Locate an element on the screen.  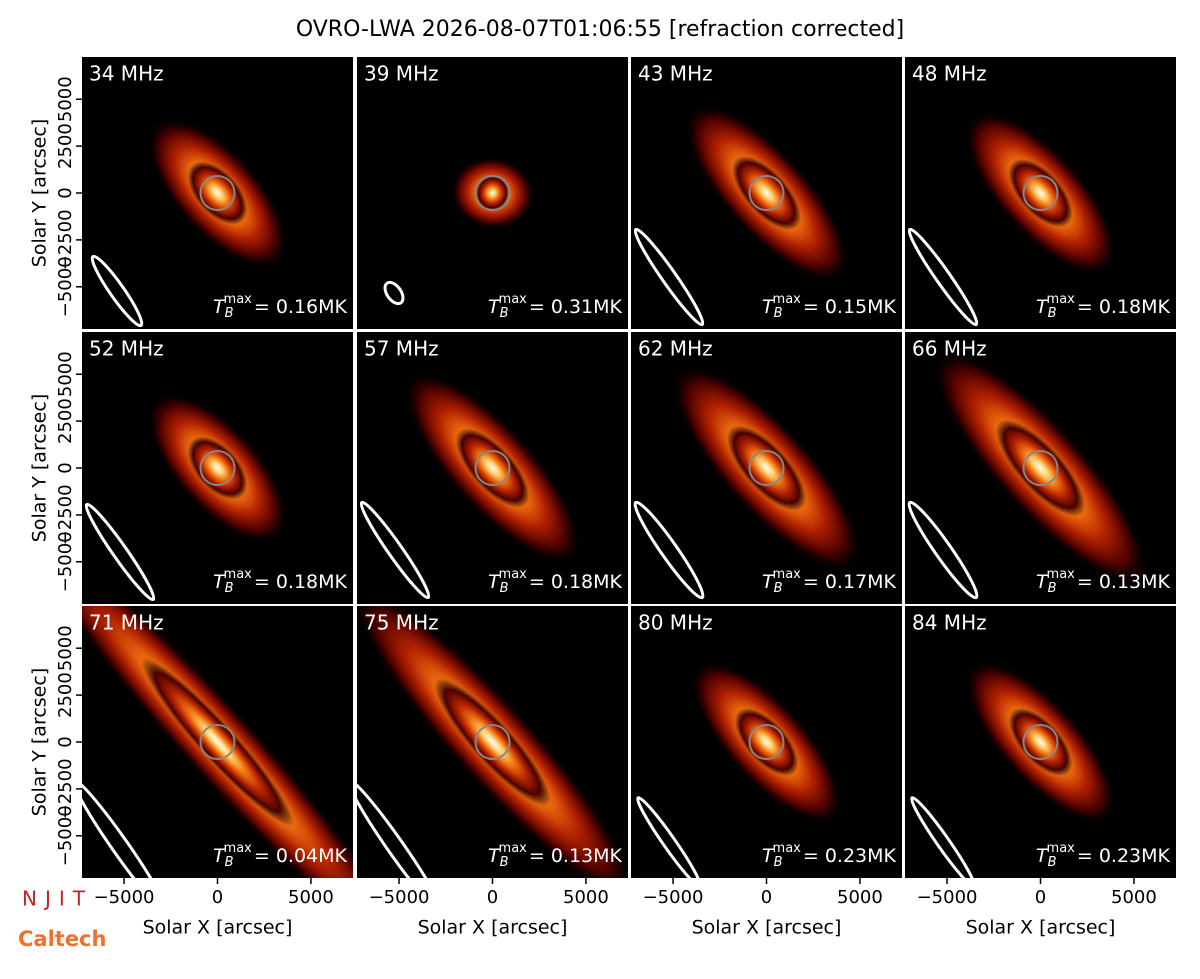
panel: 48 MHz TBmax = 0.18MK is located at coordinates (1040, 193).